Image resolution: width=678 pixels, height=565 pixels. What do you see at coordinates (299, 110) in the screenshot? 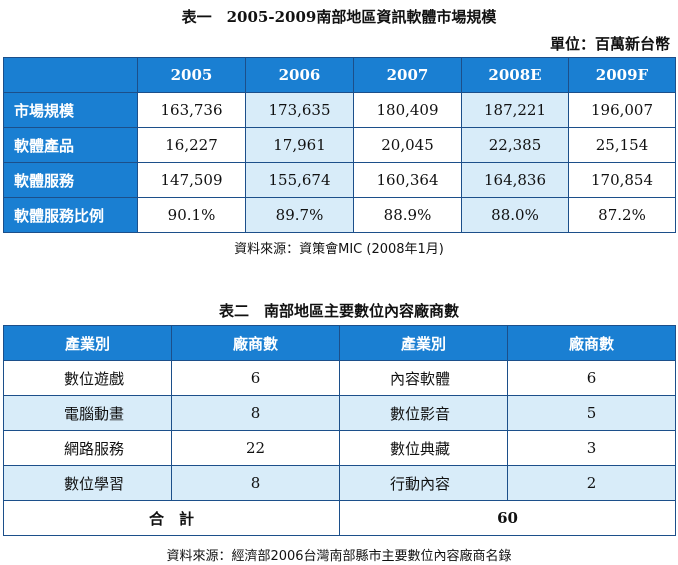
I see `table-cell: 173,635` at bounding box center [299, 110].